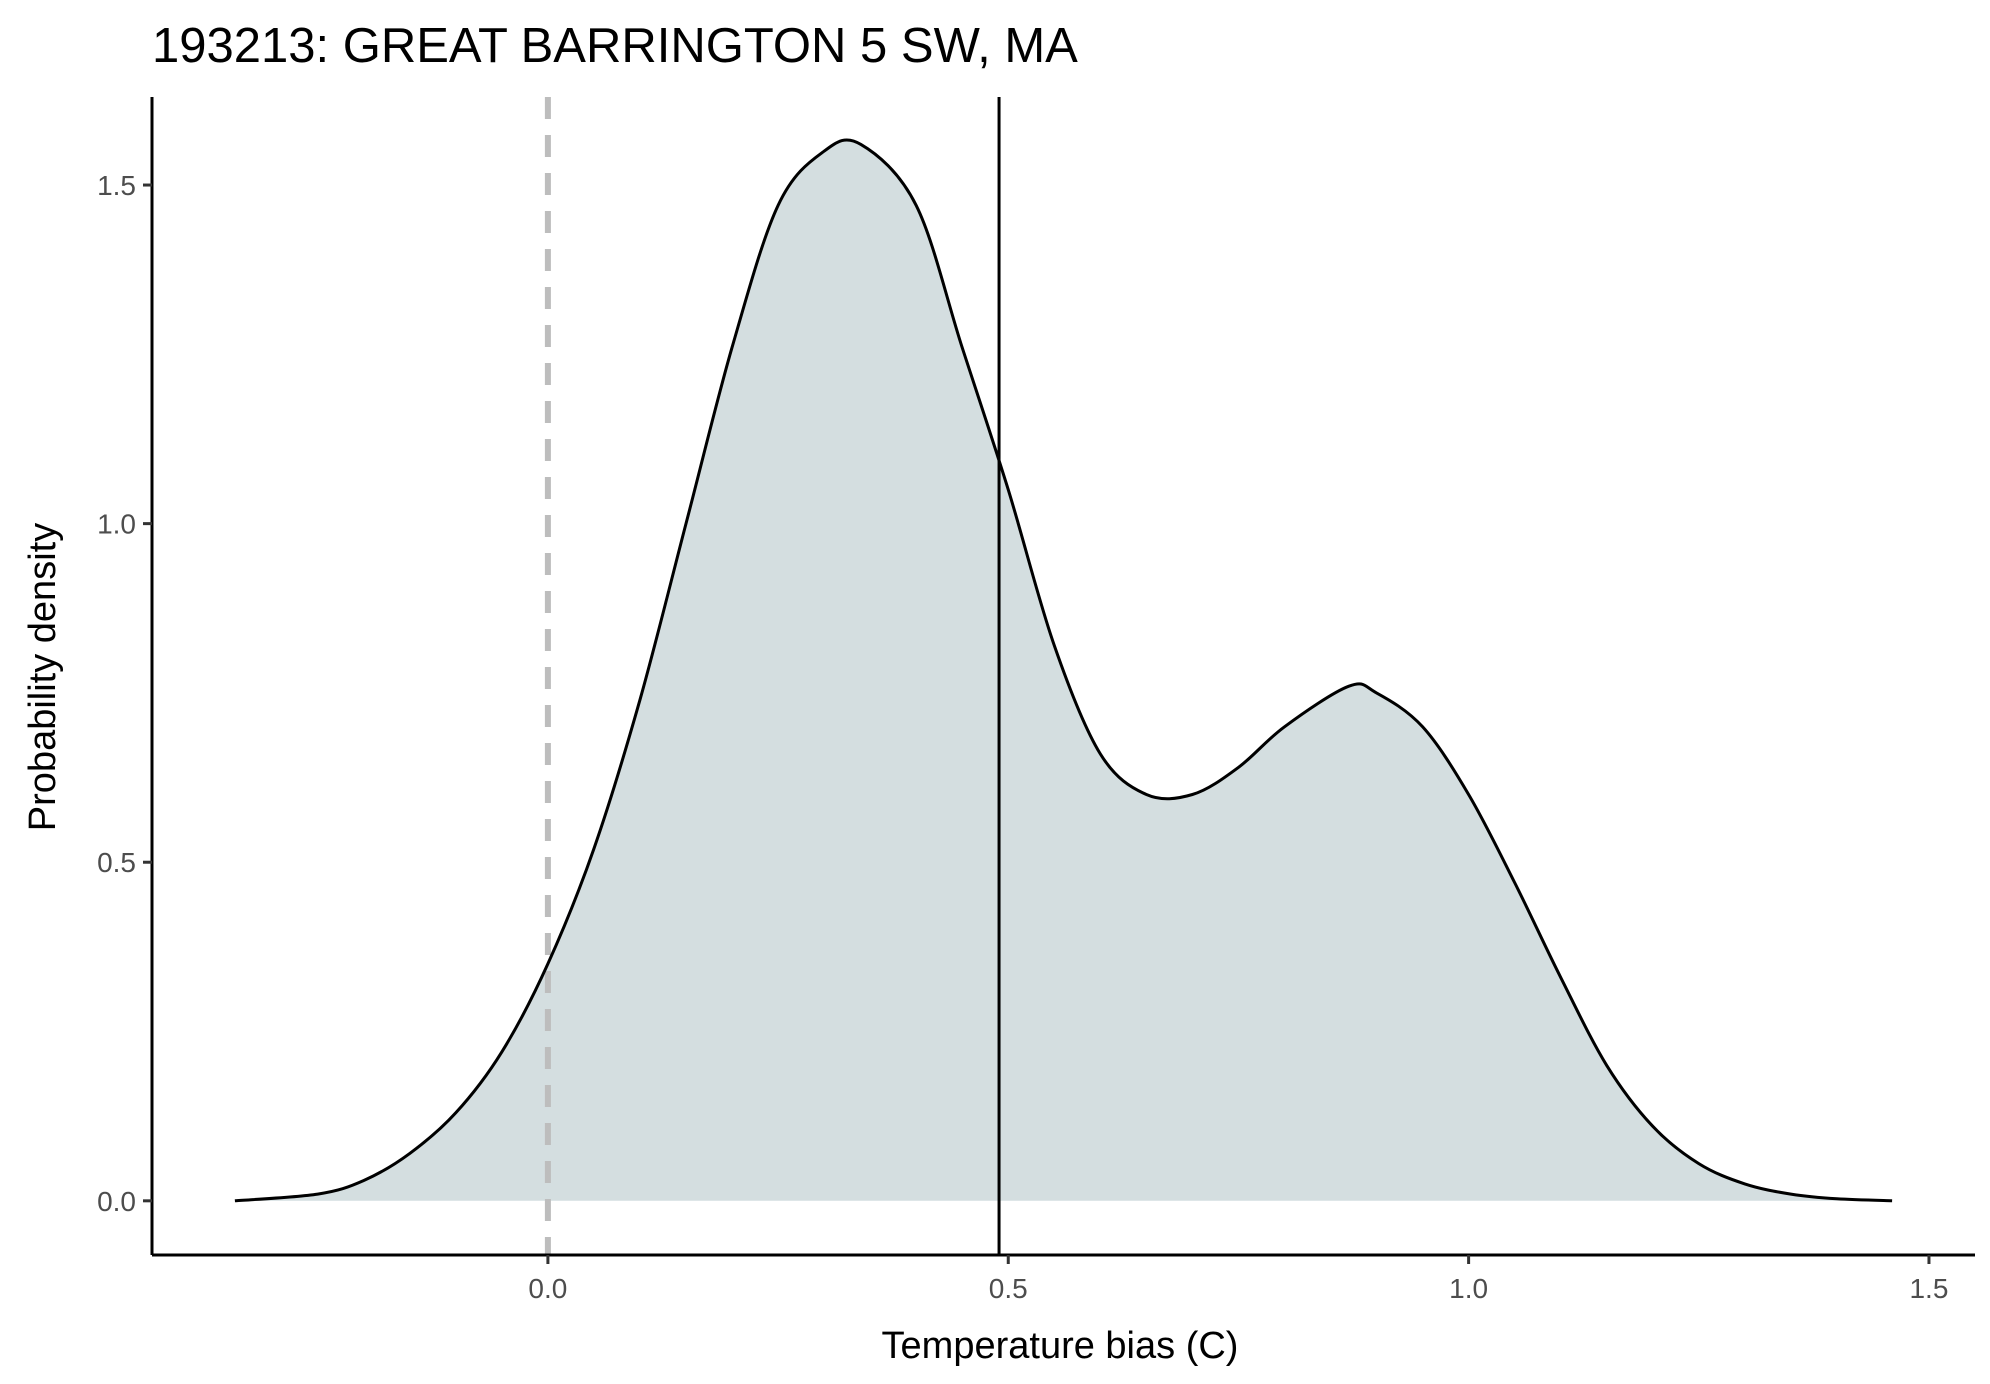 The image size is (1990, 1384). Describe the element at coordinates (43, 677) in the screenshot. I see `y-axis-title: Probability density` at that location.